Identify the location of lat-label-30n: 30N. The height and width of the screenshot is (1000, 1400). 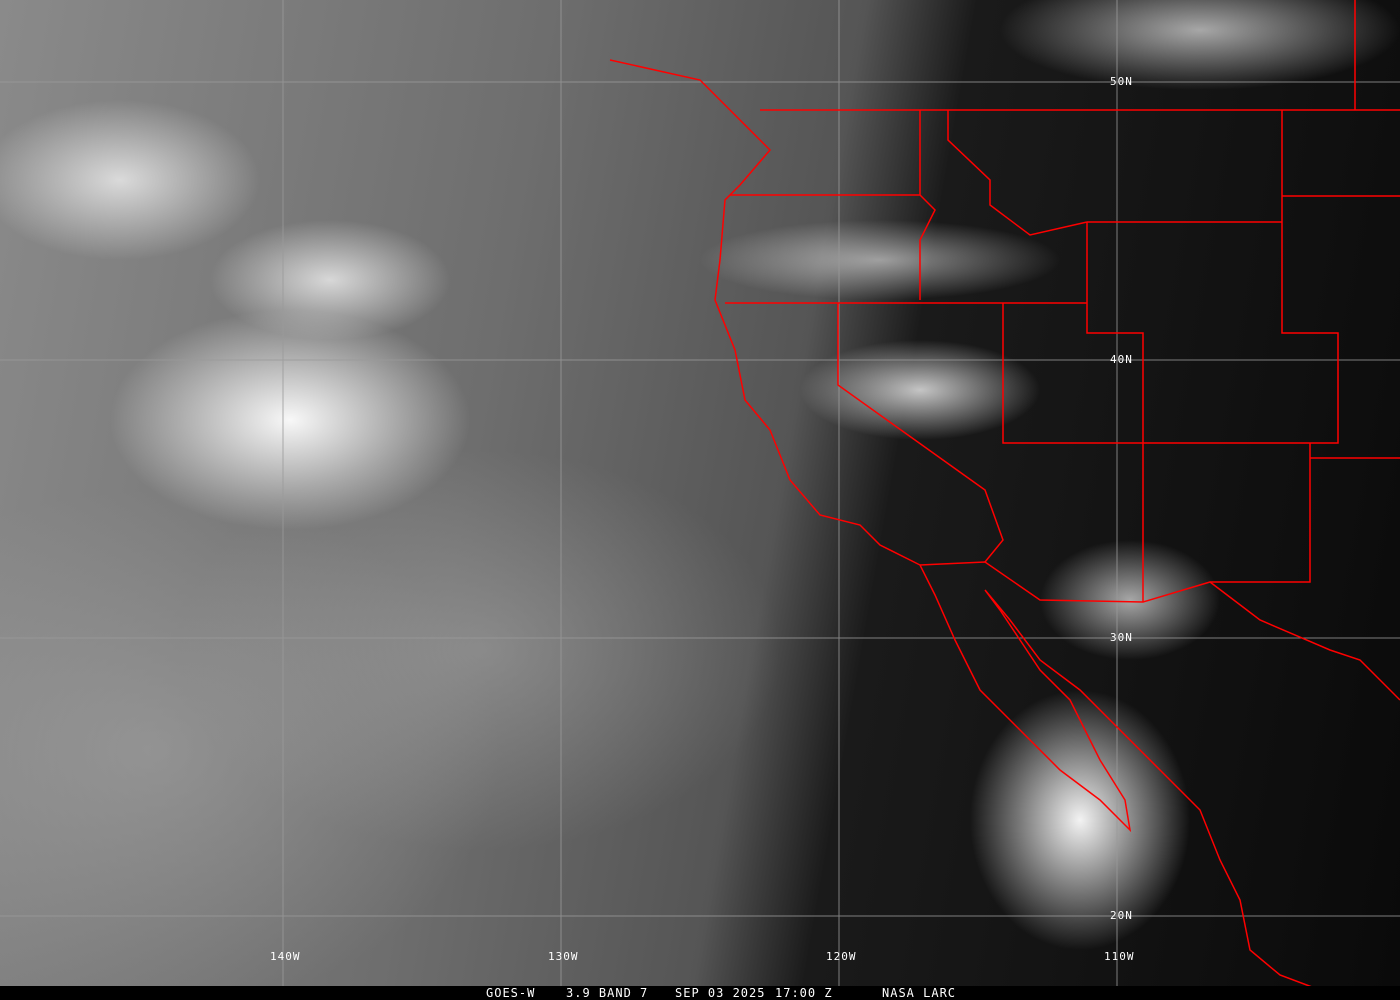
(1121, 637).